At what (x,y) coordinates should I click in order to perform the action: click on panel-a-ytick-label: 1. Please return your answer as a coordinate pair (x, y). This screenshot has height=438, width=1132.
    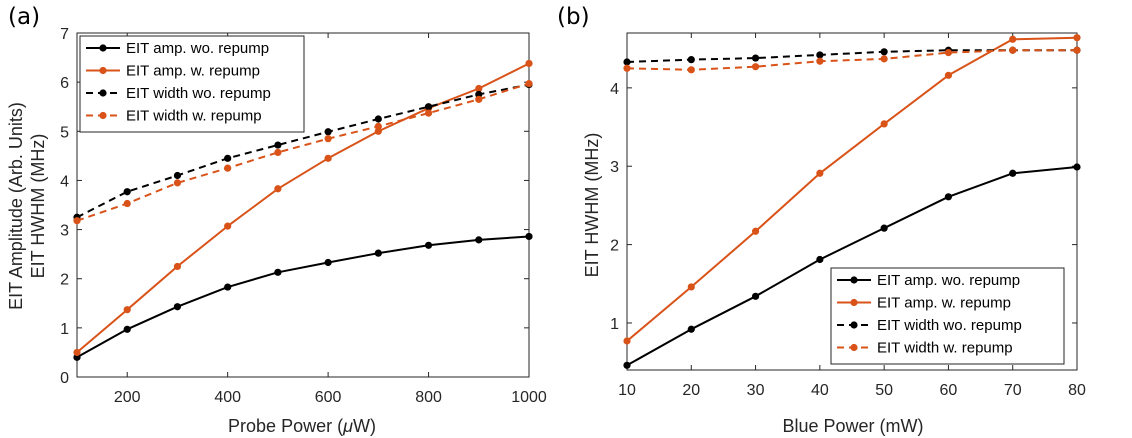
    Looking at the image, I should click on (64, 329).